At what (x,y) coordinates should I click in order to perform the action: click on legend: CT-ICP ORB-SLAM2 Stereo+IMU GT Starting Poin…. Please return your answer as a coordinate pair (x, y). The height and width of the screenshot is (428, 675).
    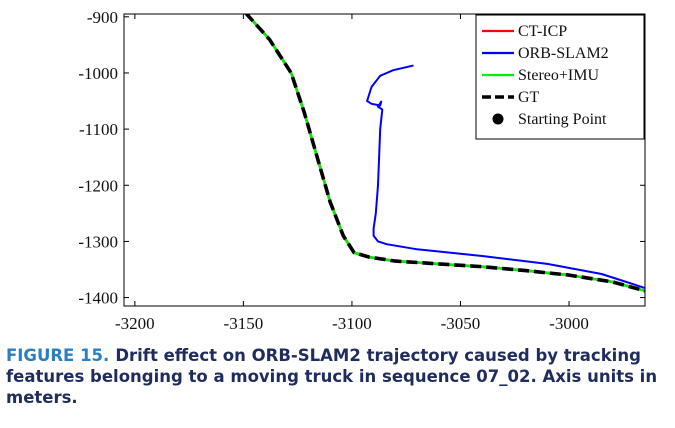
    Looking at the image, I should click on (560, 77).